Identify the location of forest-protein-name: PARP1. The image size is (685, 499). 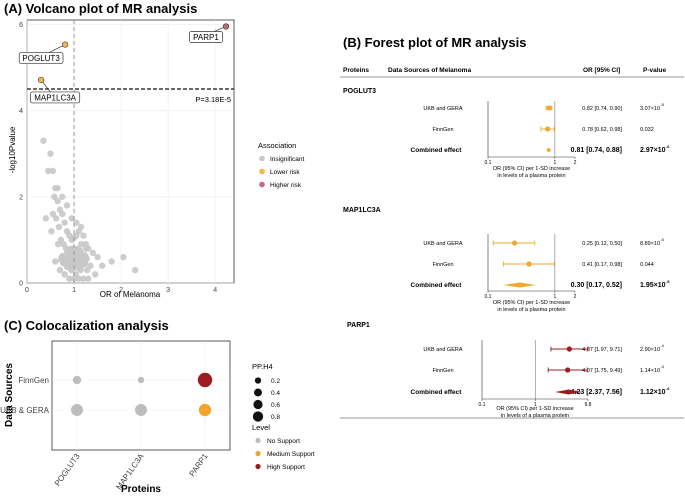
(358, 325).